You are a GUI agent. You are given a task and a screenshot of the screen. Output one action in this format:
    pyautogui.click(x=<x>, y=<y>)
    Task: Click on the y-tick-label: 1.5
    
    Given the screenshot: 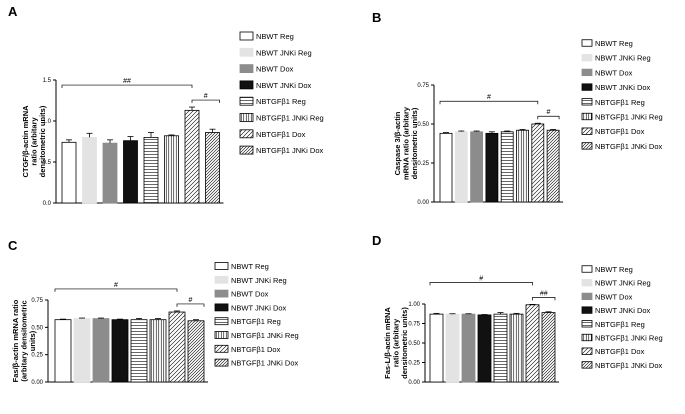 What is the action you would take?
    pyautogui.click(x=47, y=81)
    